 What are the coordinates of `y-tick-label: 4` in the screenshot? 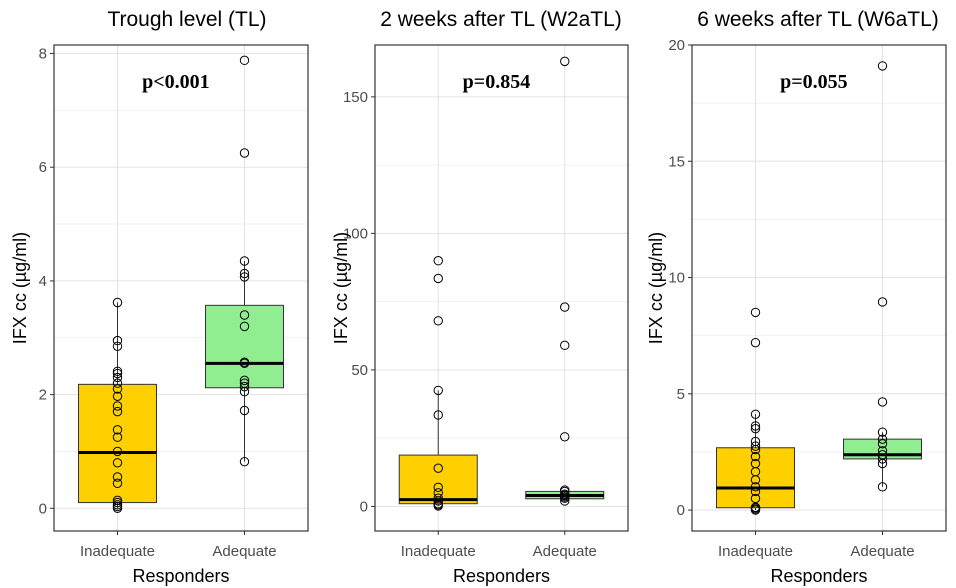 It's located at (43, 281).